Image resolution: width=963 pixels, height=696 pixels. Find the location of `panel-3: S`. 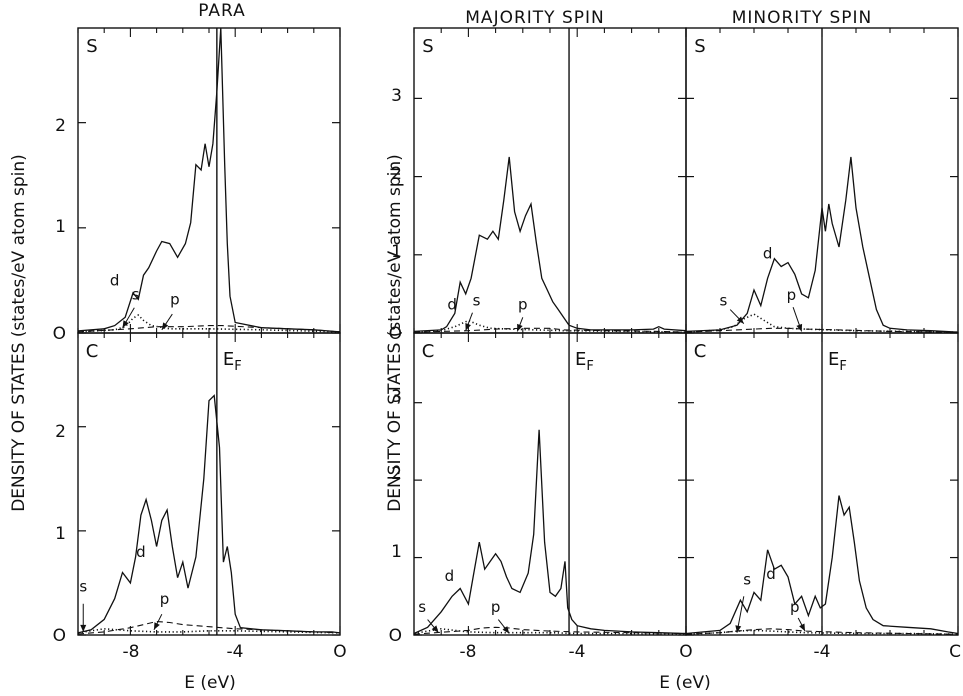

panel-3: S is located at coordinates (550, 180).